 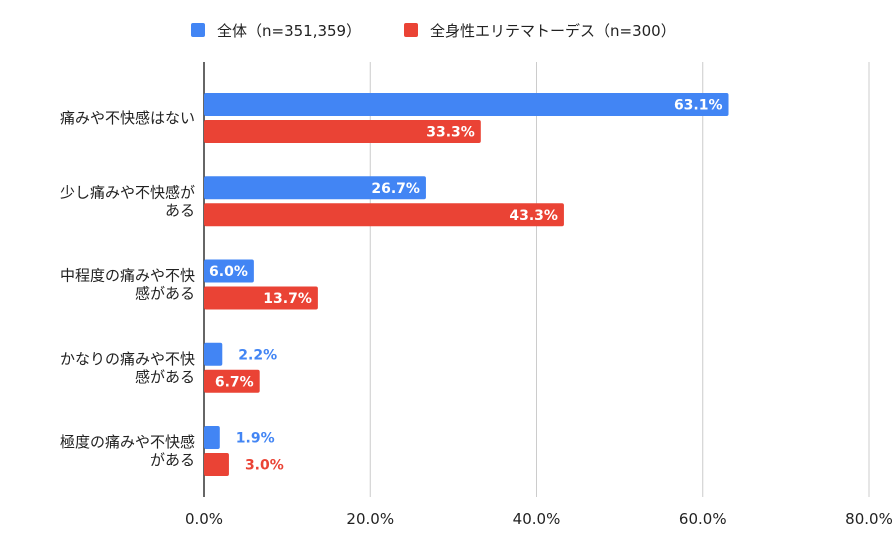 I want to click on bar-value-label: 26.7%, so click(x=395, y=189).